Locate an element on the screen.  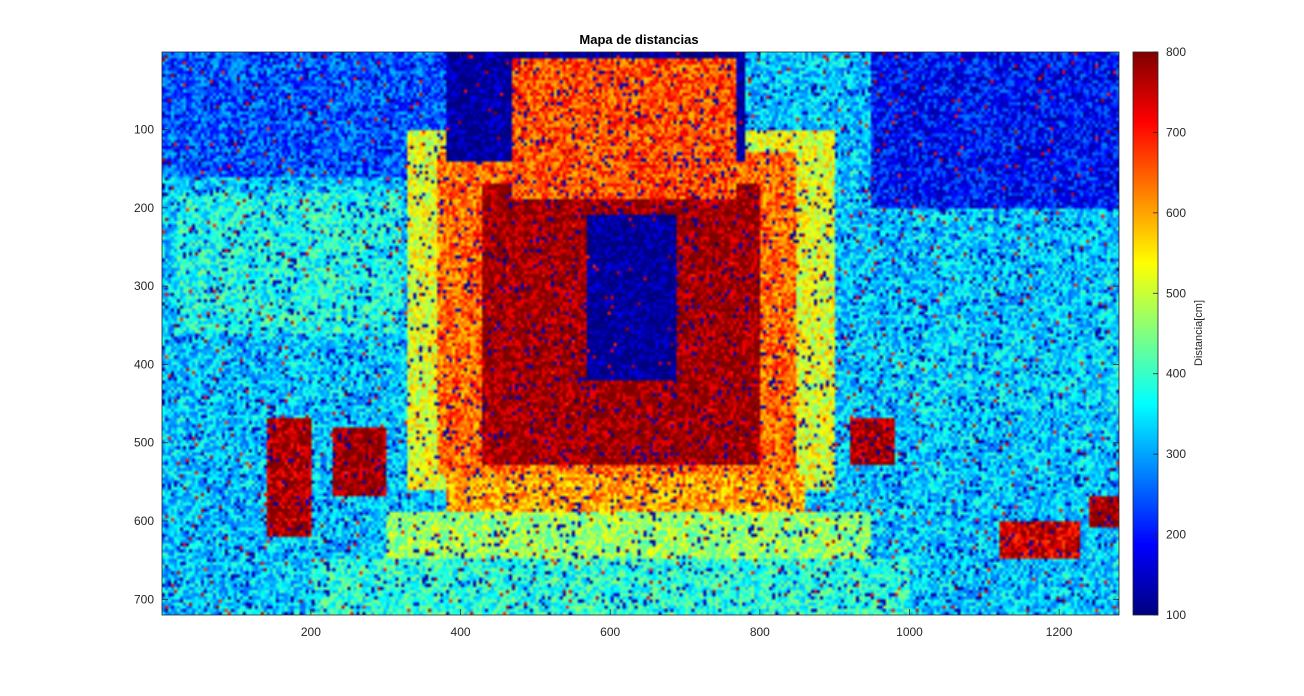
colorbar-tick-label: 200 is located at coordinates (1176, 535).